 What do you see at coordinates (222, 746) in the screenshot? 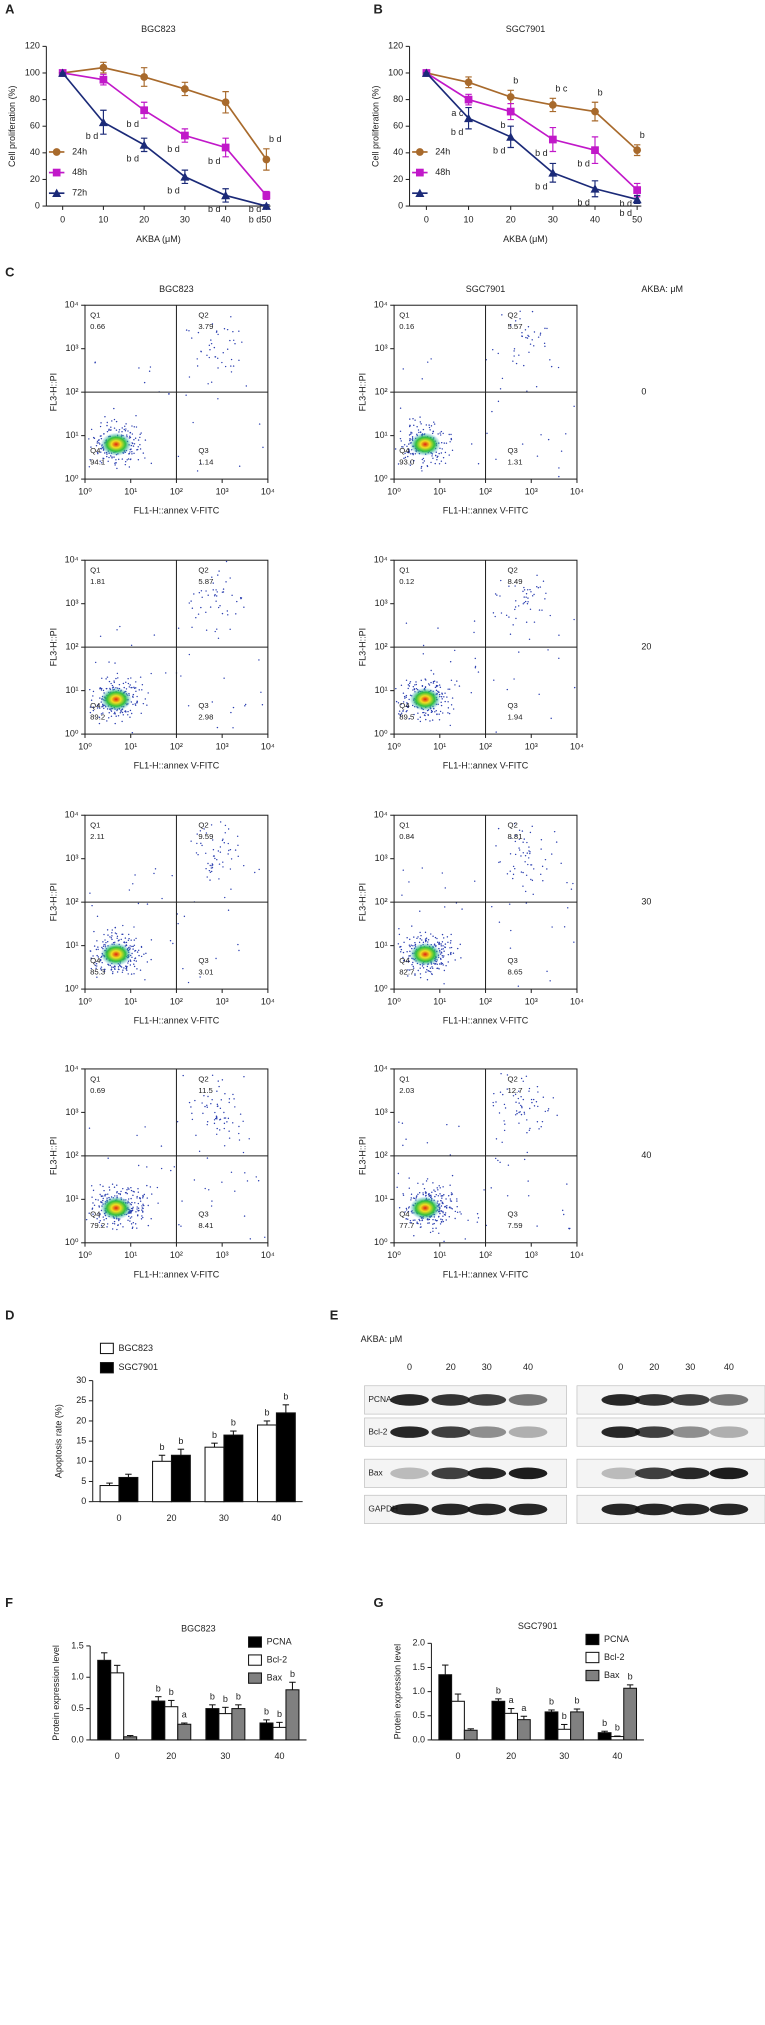
I see `x-tick-label: 10³` at bounding box center [222, 746].